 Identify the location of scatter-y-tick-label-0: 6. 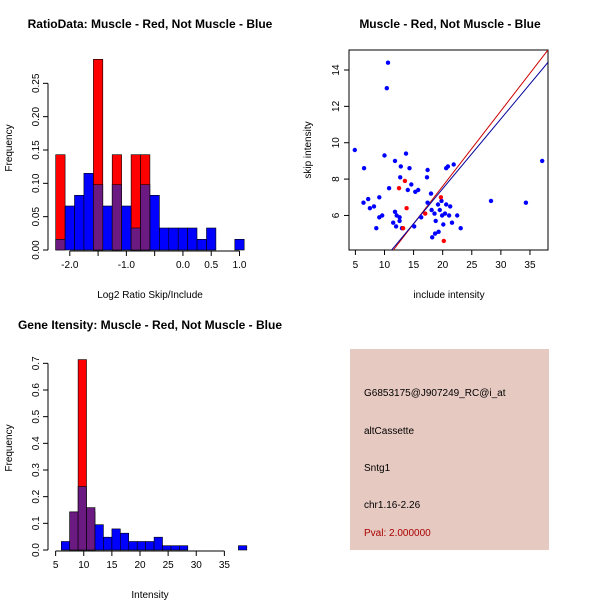
(336, 215).